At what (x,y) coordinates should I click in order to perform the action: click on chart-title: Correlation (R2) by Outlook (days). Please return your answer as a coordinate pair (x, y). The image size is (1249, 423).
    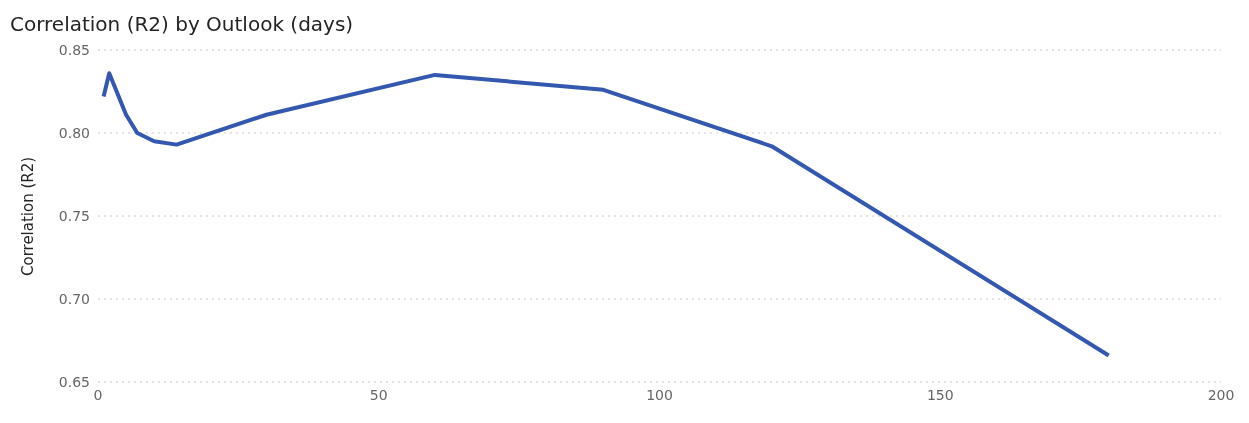
    Looking at the image, I should click on (182, 24).